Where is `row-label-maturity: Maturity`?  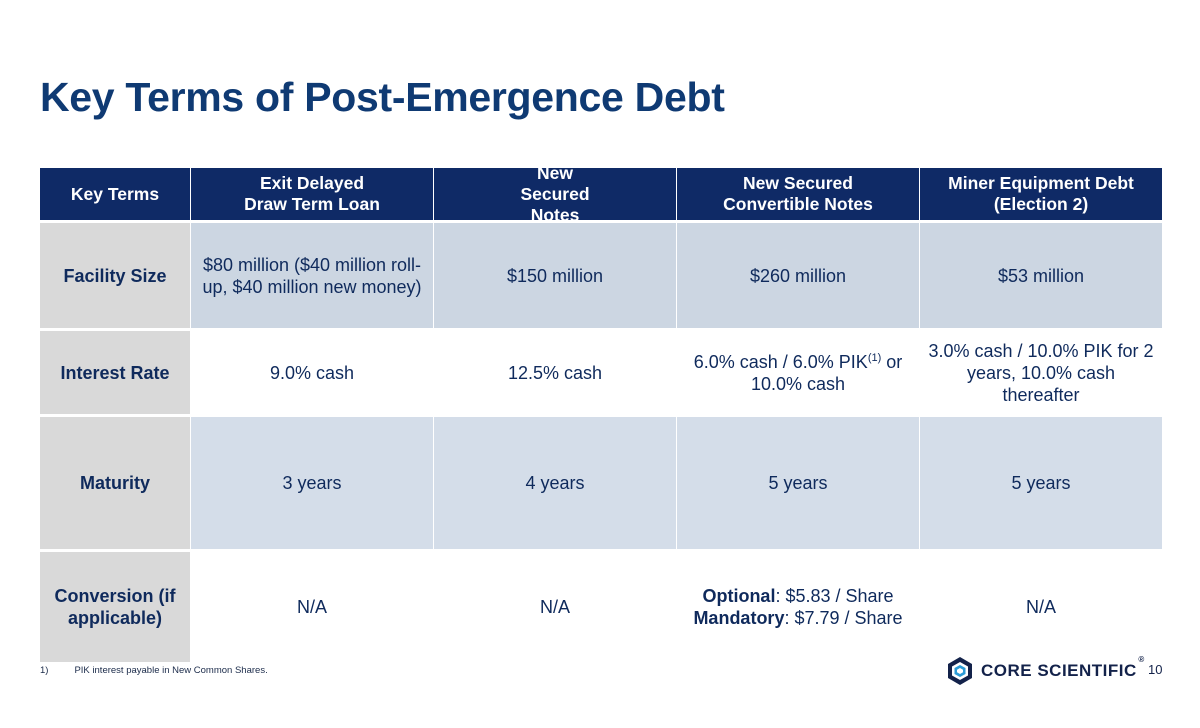 row-label-maturity: Maturity is located at coordinates (115, 483).